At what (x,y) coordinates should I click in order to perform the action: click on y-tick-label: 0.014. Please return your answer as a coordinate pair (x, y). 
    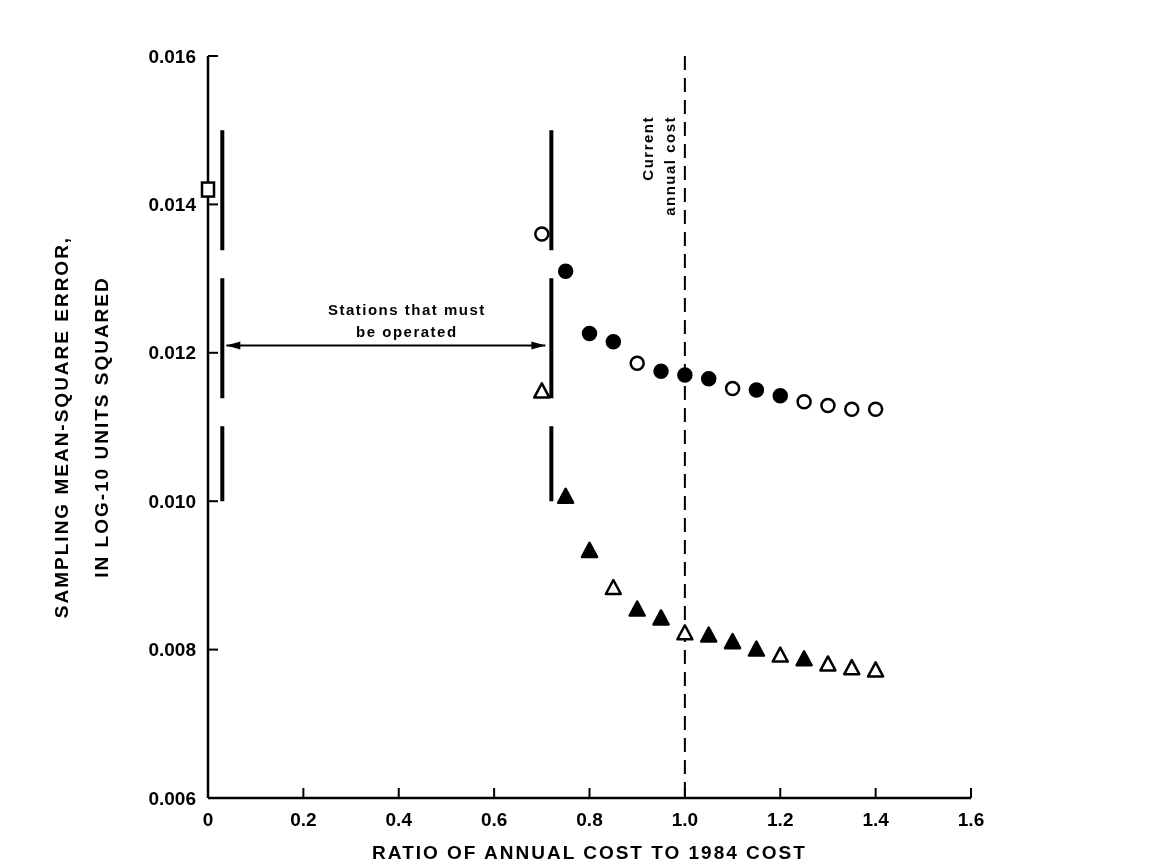
    Looking at the image, I should click on (172, 205).